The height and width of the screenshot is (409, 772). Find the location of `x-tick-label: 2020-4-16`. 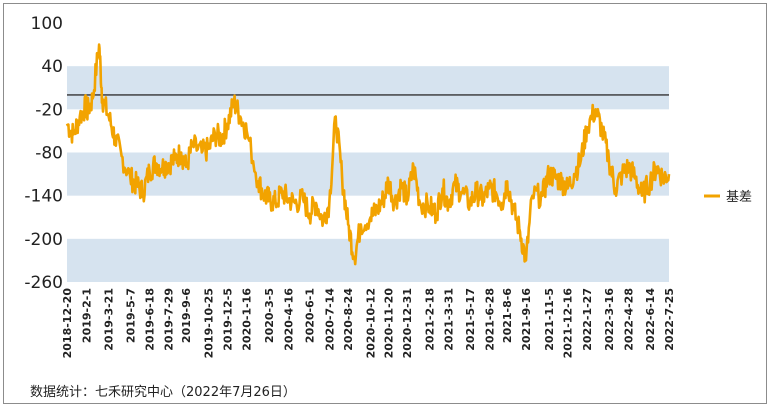

x-tick-label: 2020-4-16 is located at coordinates (288, 319).